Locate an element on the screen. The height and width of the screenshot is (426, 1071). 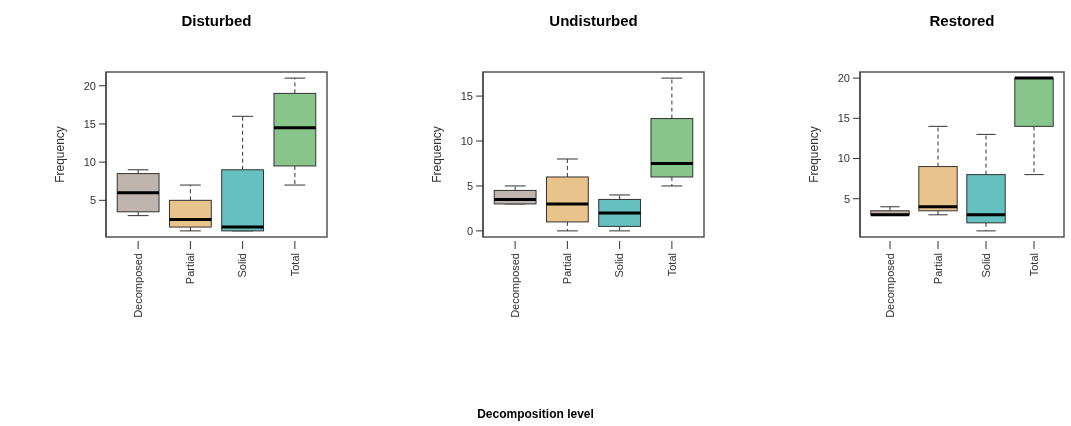
chart-title: Restored is located at coordinates (962, 20).